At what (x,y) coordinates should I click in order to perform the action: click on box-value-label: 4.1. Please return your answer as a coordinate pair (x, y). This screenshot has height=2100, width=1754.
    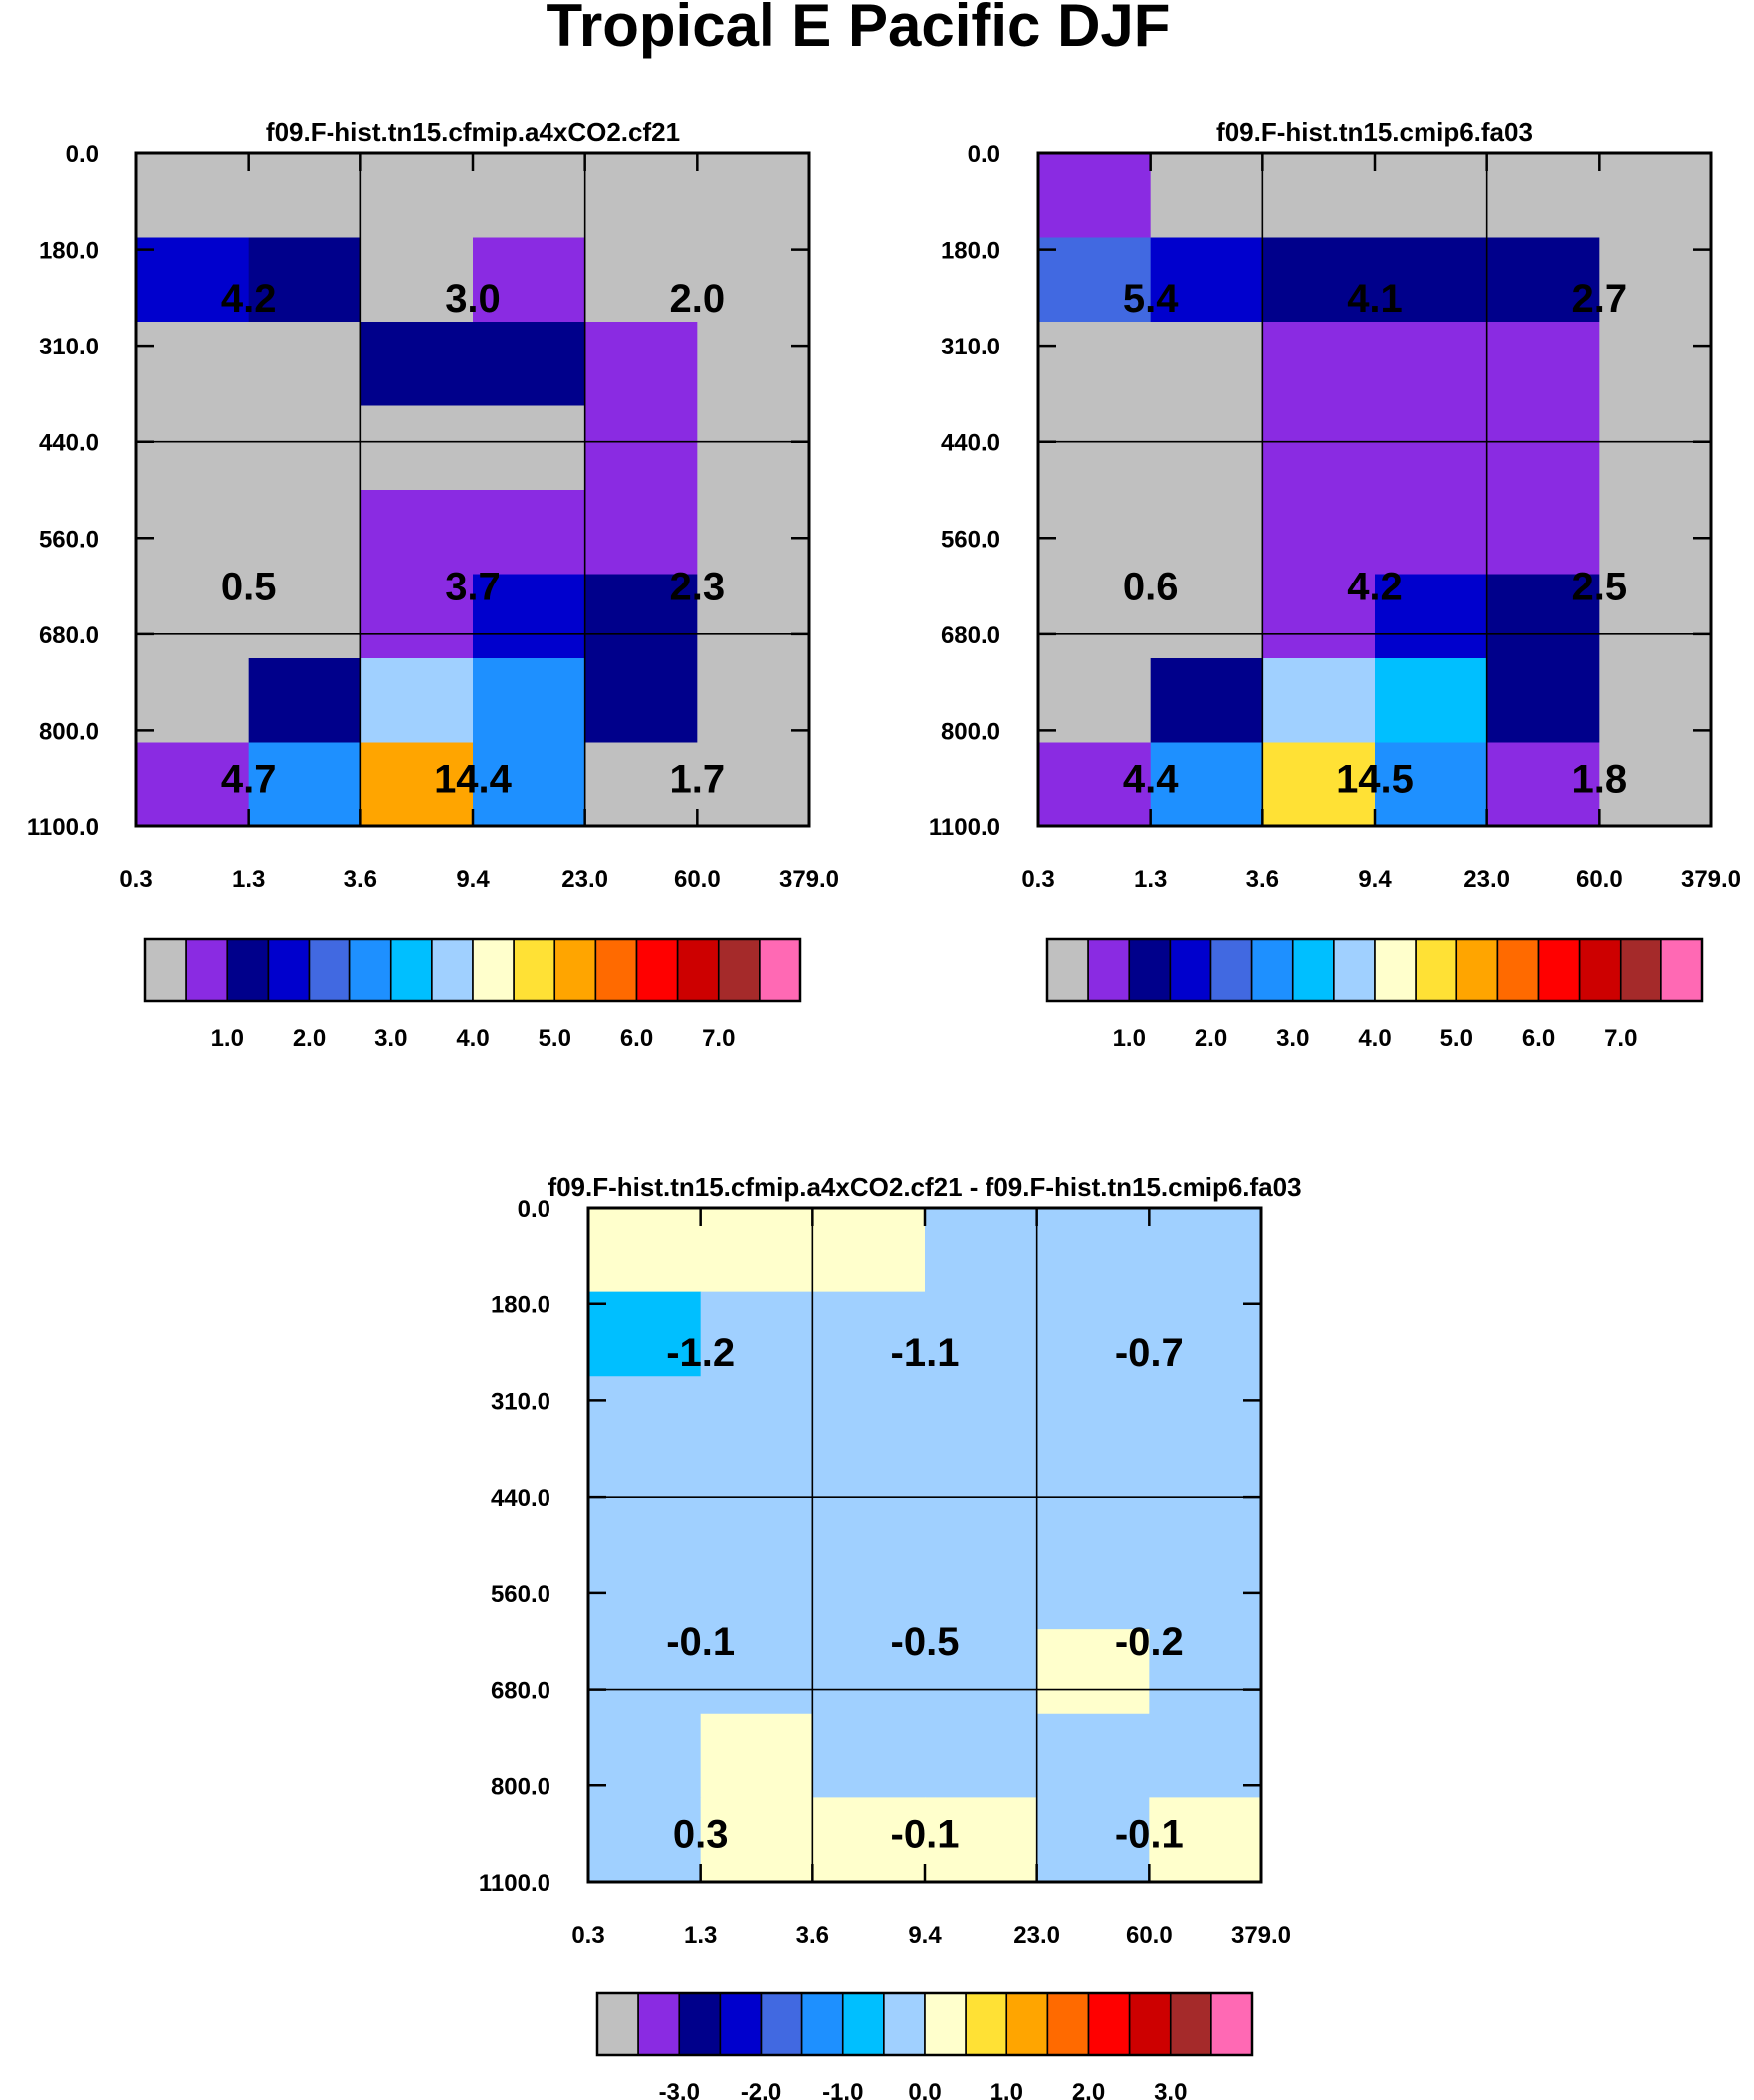
    Looking at the image, I should click on (1375, 299).